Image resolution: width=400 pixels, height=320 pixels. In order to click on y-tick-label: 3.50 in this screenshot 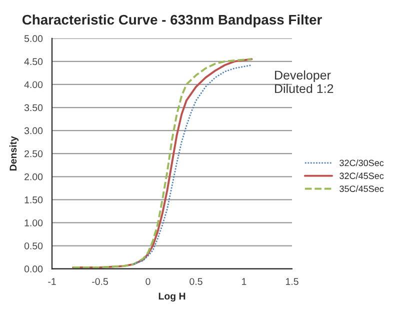, I will do `click(33, 108)`.